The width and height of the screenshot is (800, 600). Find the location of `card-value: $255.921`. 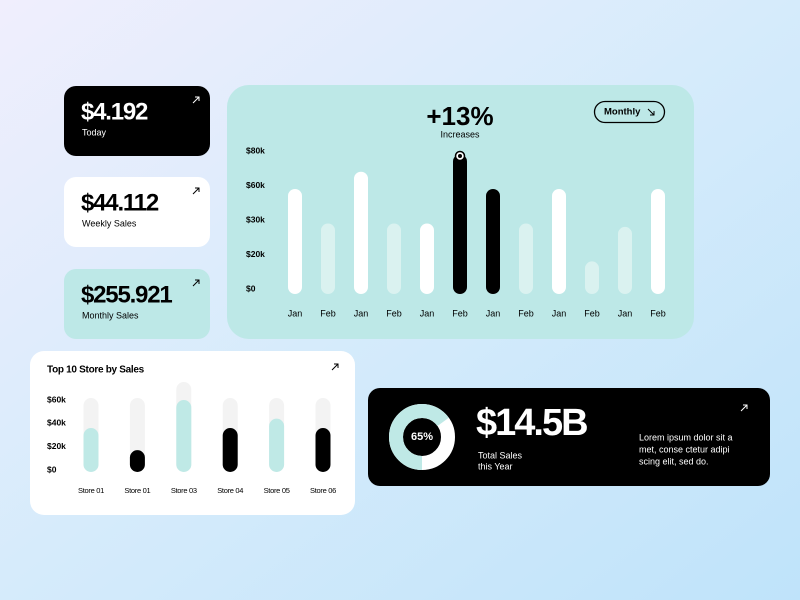

card-value: $255.921 is located at coordinates (126, 294).